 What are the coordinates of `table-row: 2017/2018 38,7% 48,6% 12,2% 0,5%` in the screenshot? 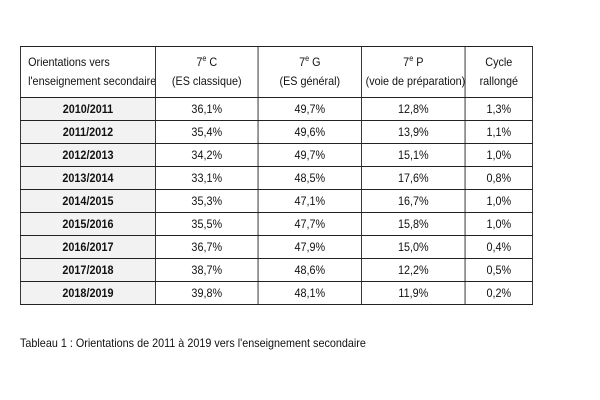 It's located at (276, 270).